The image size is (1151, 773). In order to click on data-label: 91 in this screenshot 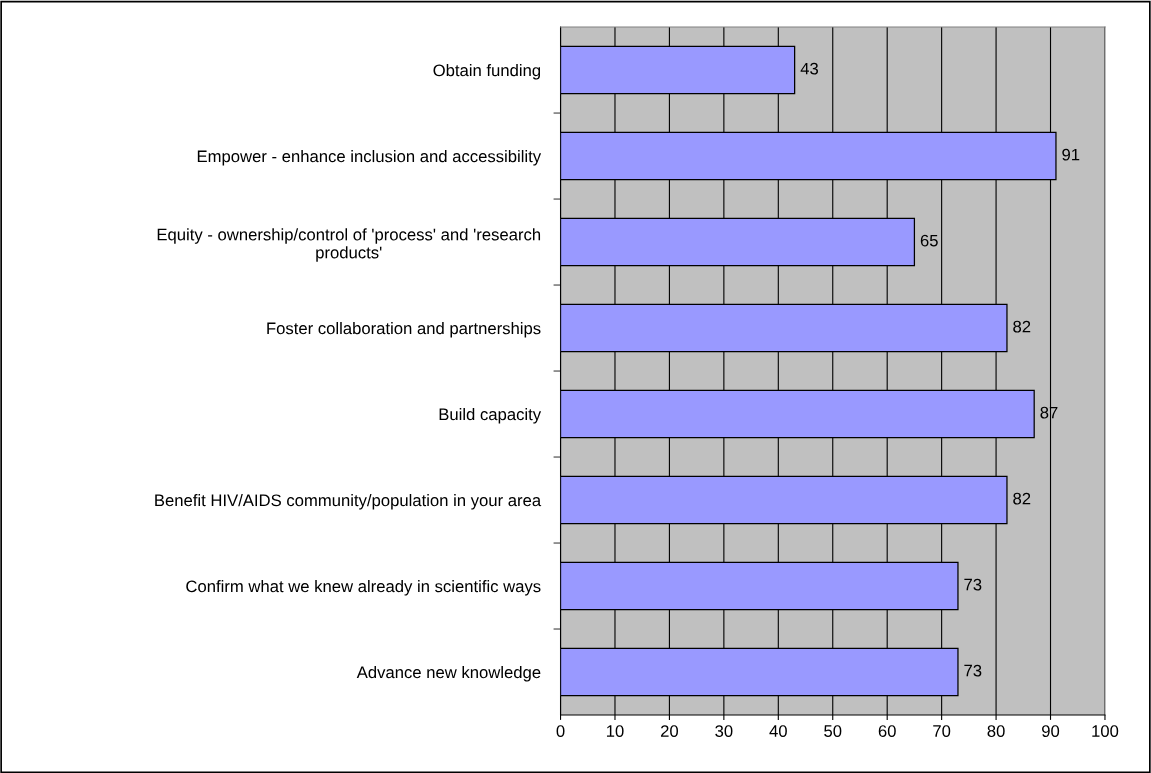, I will do `click(1071, 154)`.